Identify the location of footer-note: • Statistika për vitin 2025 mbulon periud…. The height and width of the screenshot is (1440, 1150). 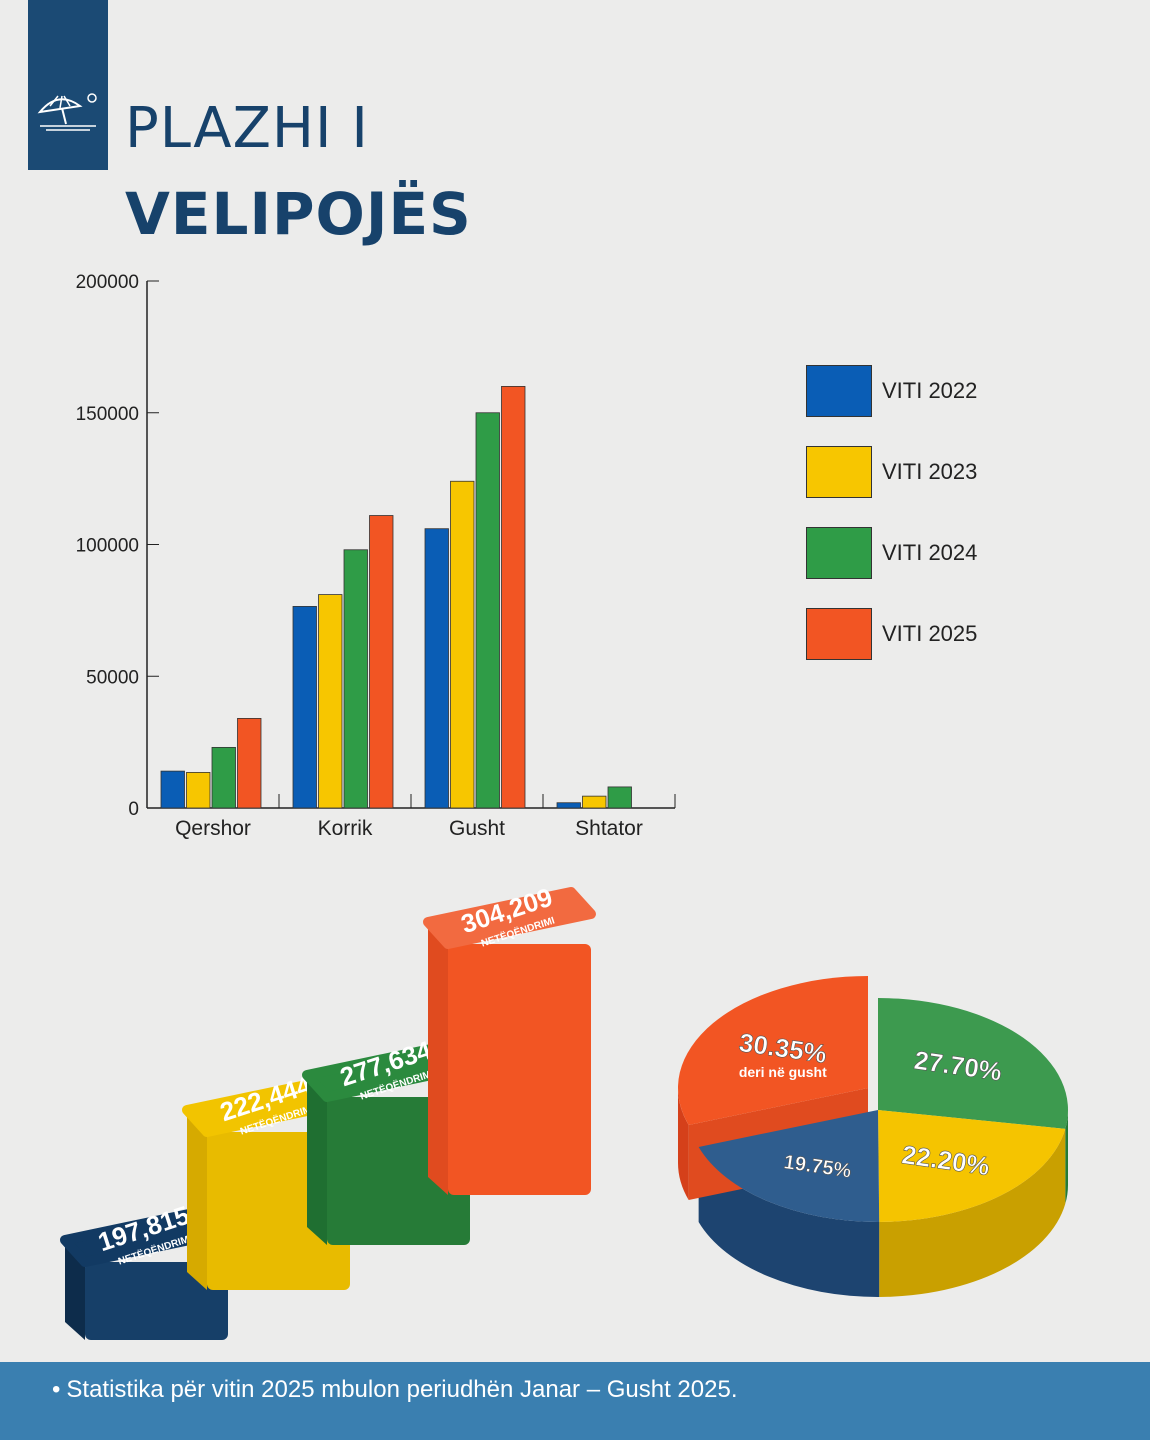
(575, 1401).